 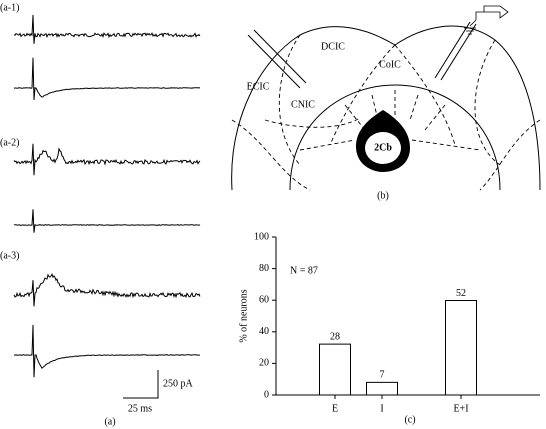 What do you see at coordinates (243, 315) in the screenshot?
I see `y-axis-label: % of neurons` at bounding box center [243, 315].